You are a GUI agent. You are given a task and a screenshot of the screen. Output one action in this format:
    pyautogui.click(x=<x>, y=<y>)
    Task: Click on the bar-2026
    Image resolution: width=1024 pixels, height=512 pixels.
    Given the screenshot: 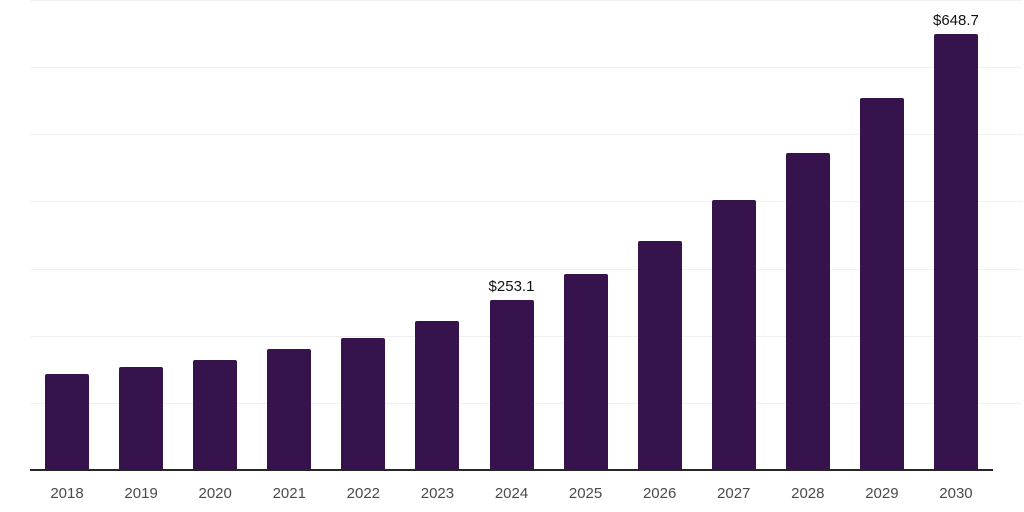 What is the action you would take?
    pyautogui.click(x=659, y=355)
    